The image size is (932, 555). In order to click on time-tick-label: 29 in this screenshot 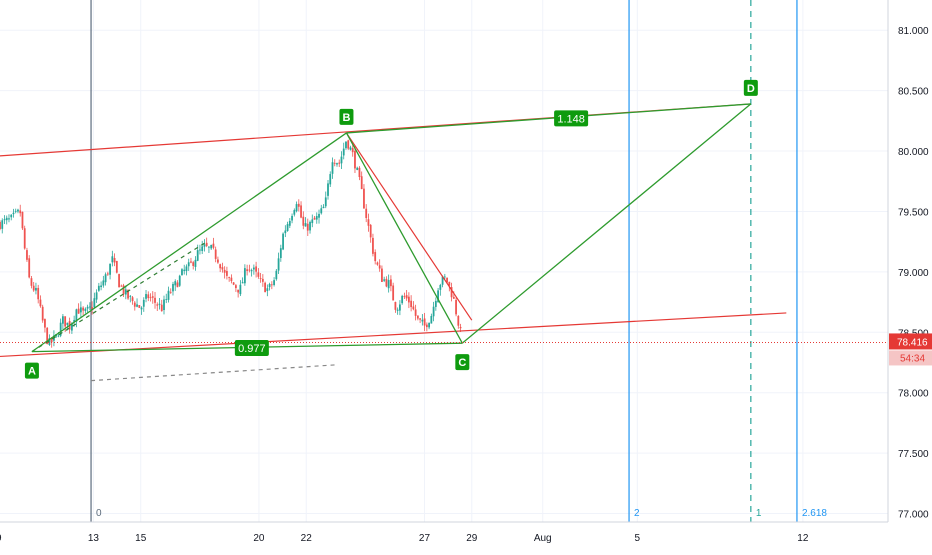, I will do `click(472, 538)`.